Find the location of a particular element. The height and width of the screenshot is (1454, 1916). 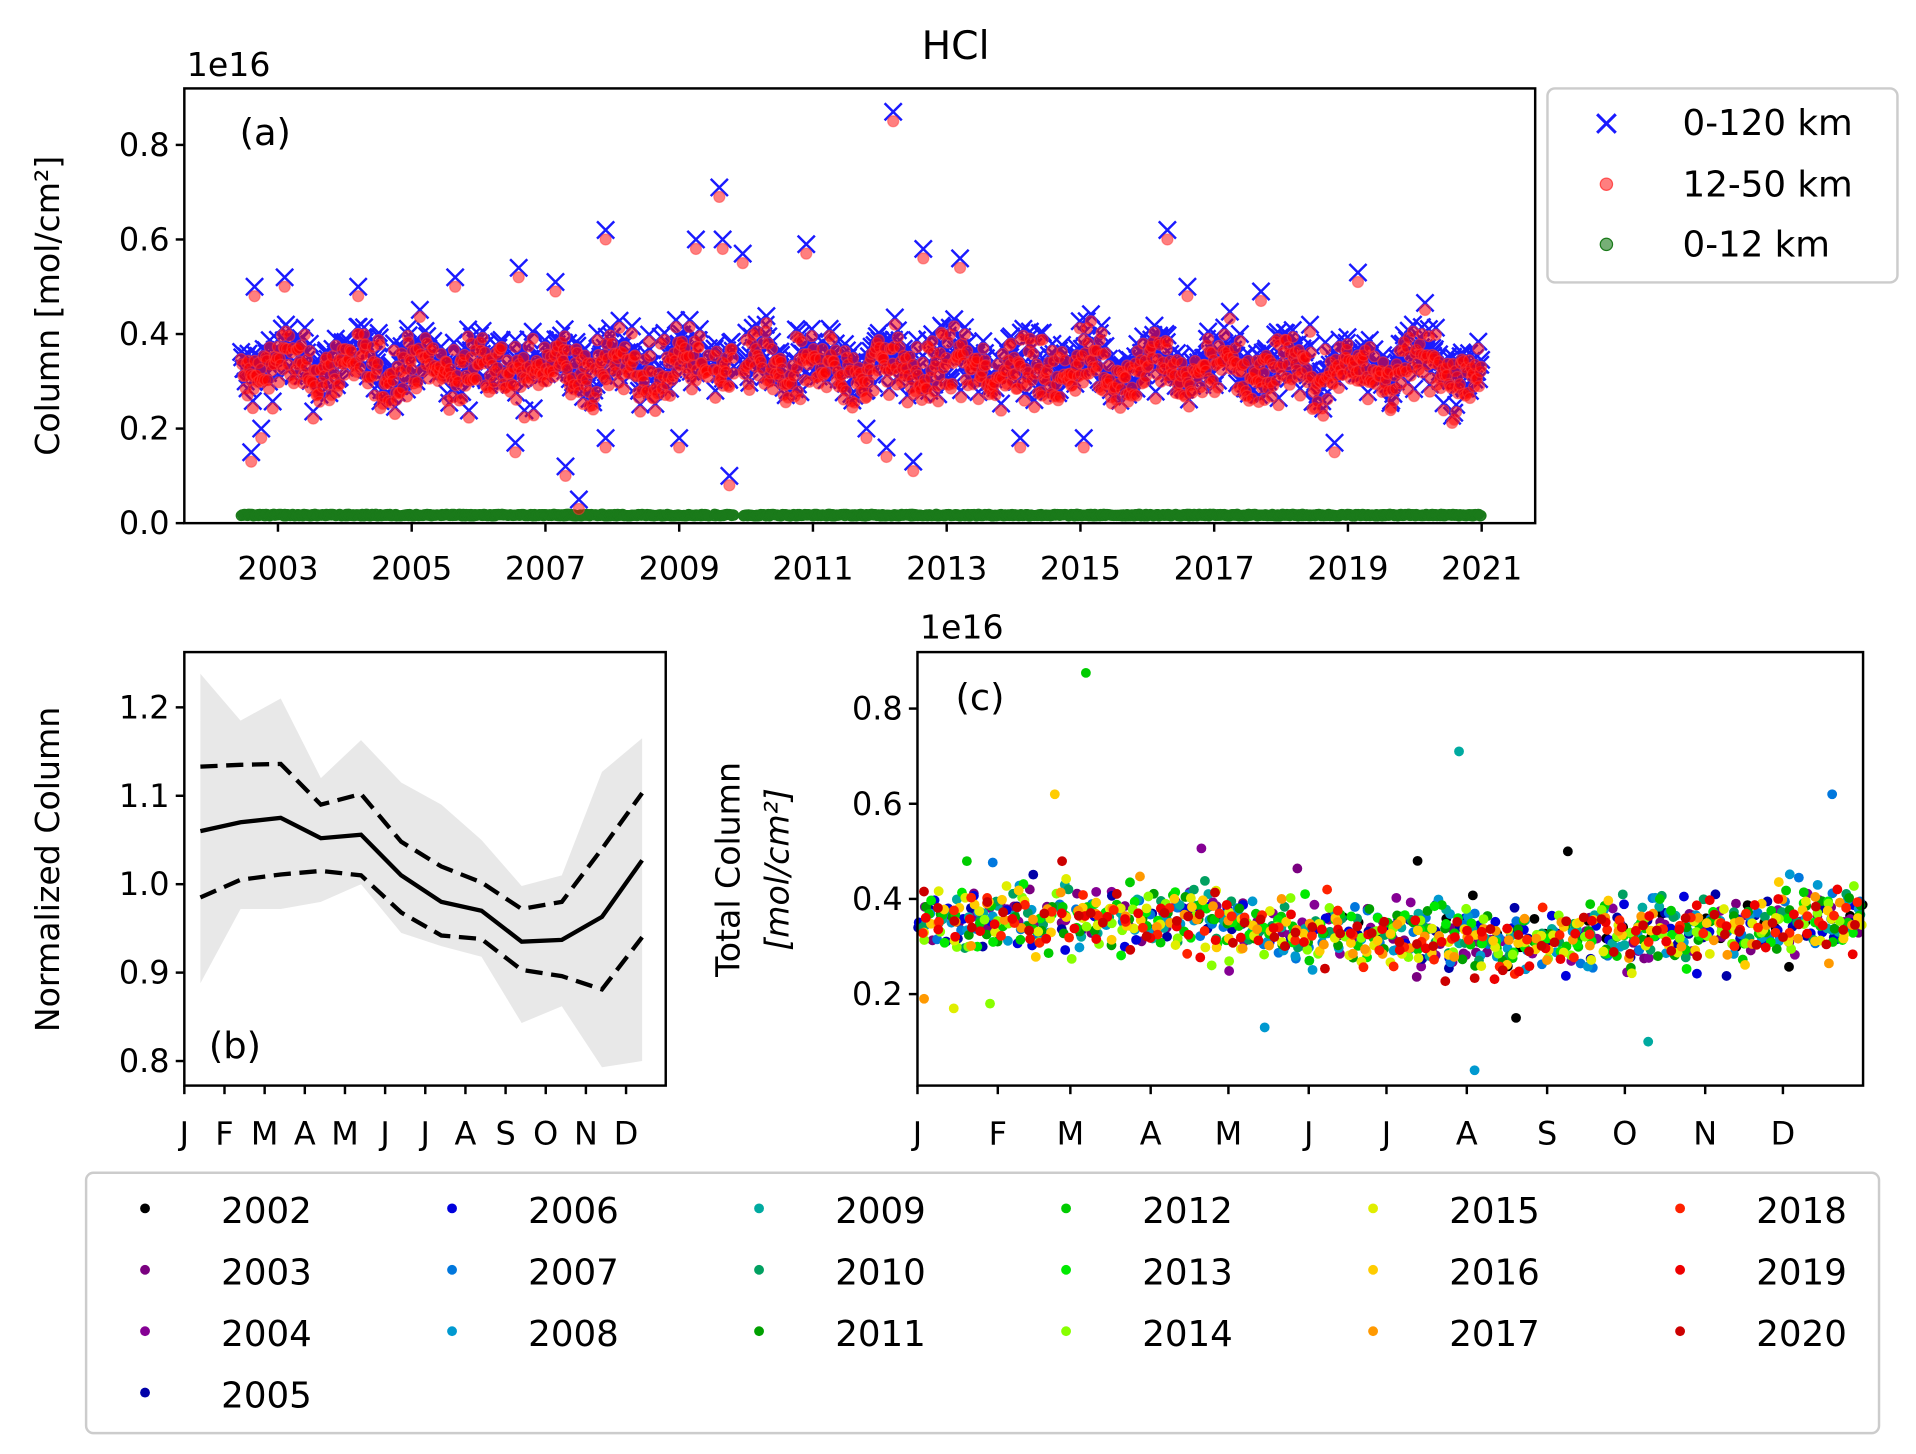

x-tick-label: M is located at coordinates (265, 1134).